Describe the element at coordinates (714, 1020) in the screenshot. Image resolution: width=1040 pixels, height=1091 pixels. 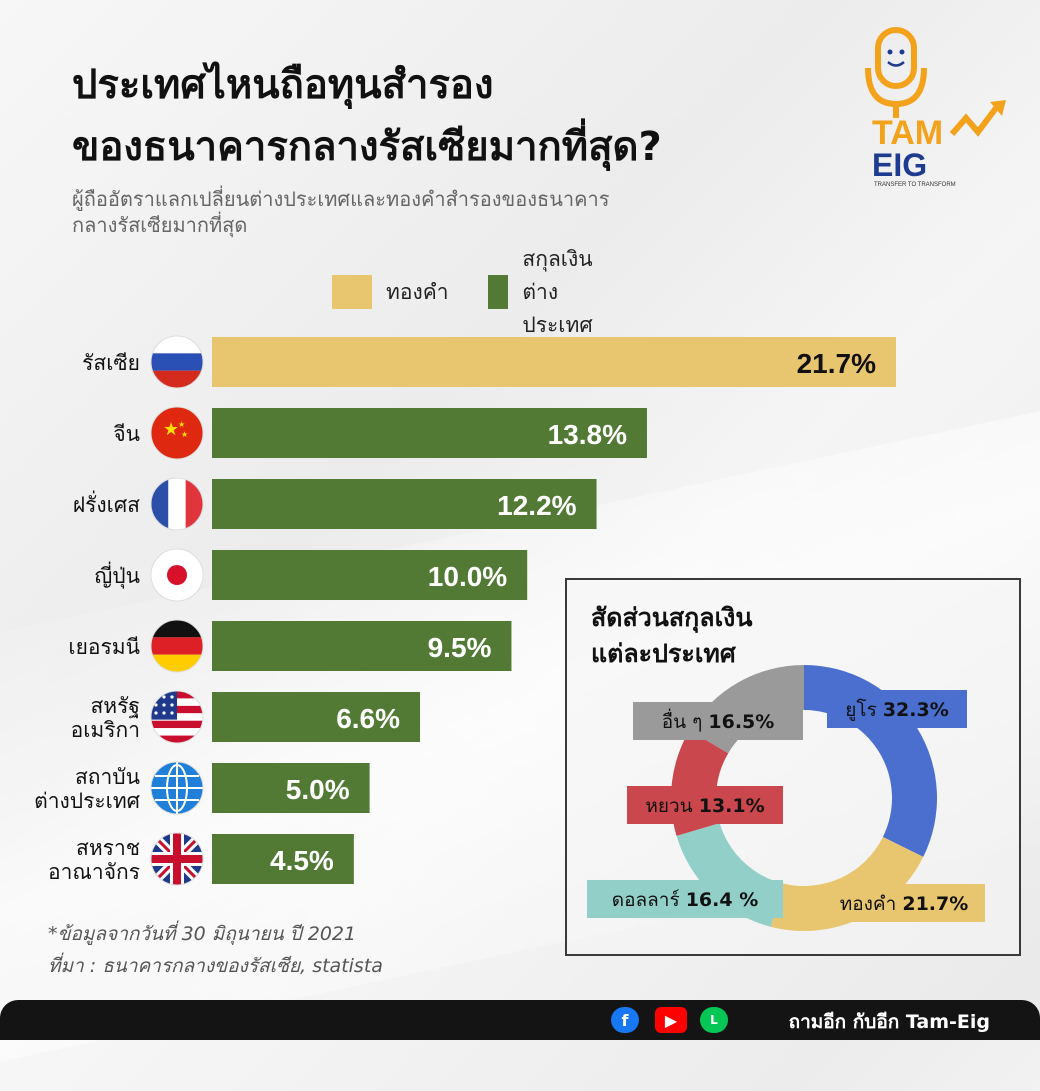
I see `line-icon: L` at that location.